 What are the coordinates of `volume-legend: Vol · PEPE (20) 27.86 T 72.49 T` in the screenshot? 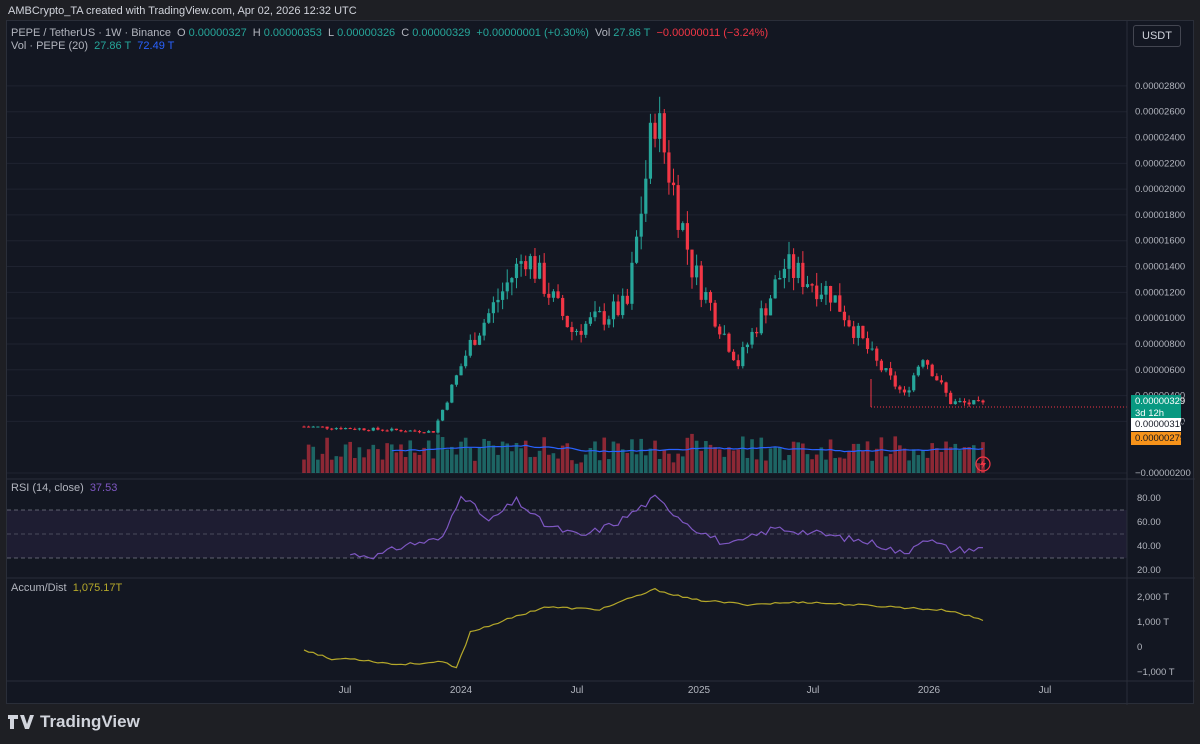 It's located at (94, 46).